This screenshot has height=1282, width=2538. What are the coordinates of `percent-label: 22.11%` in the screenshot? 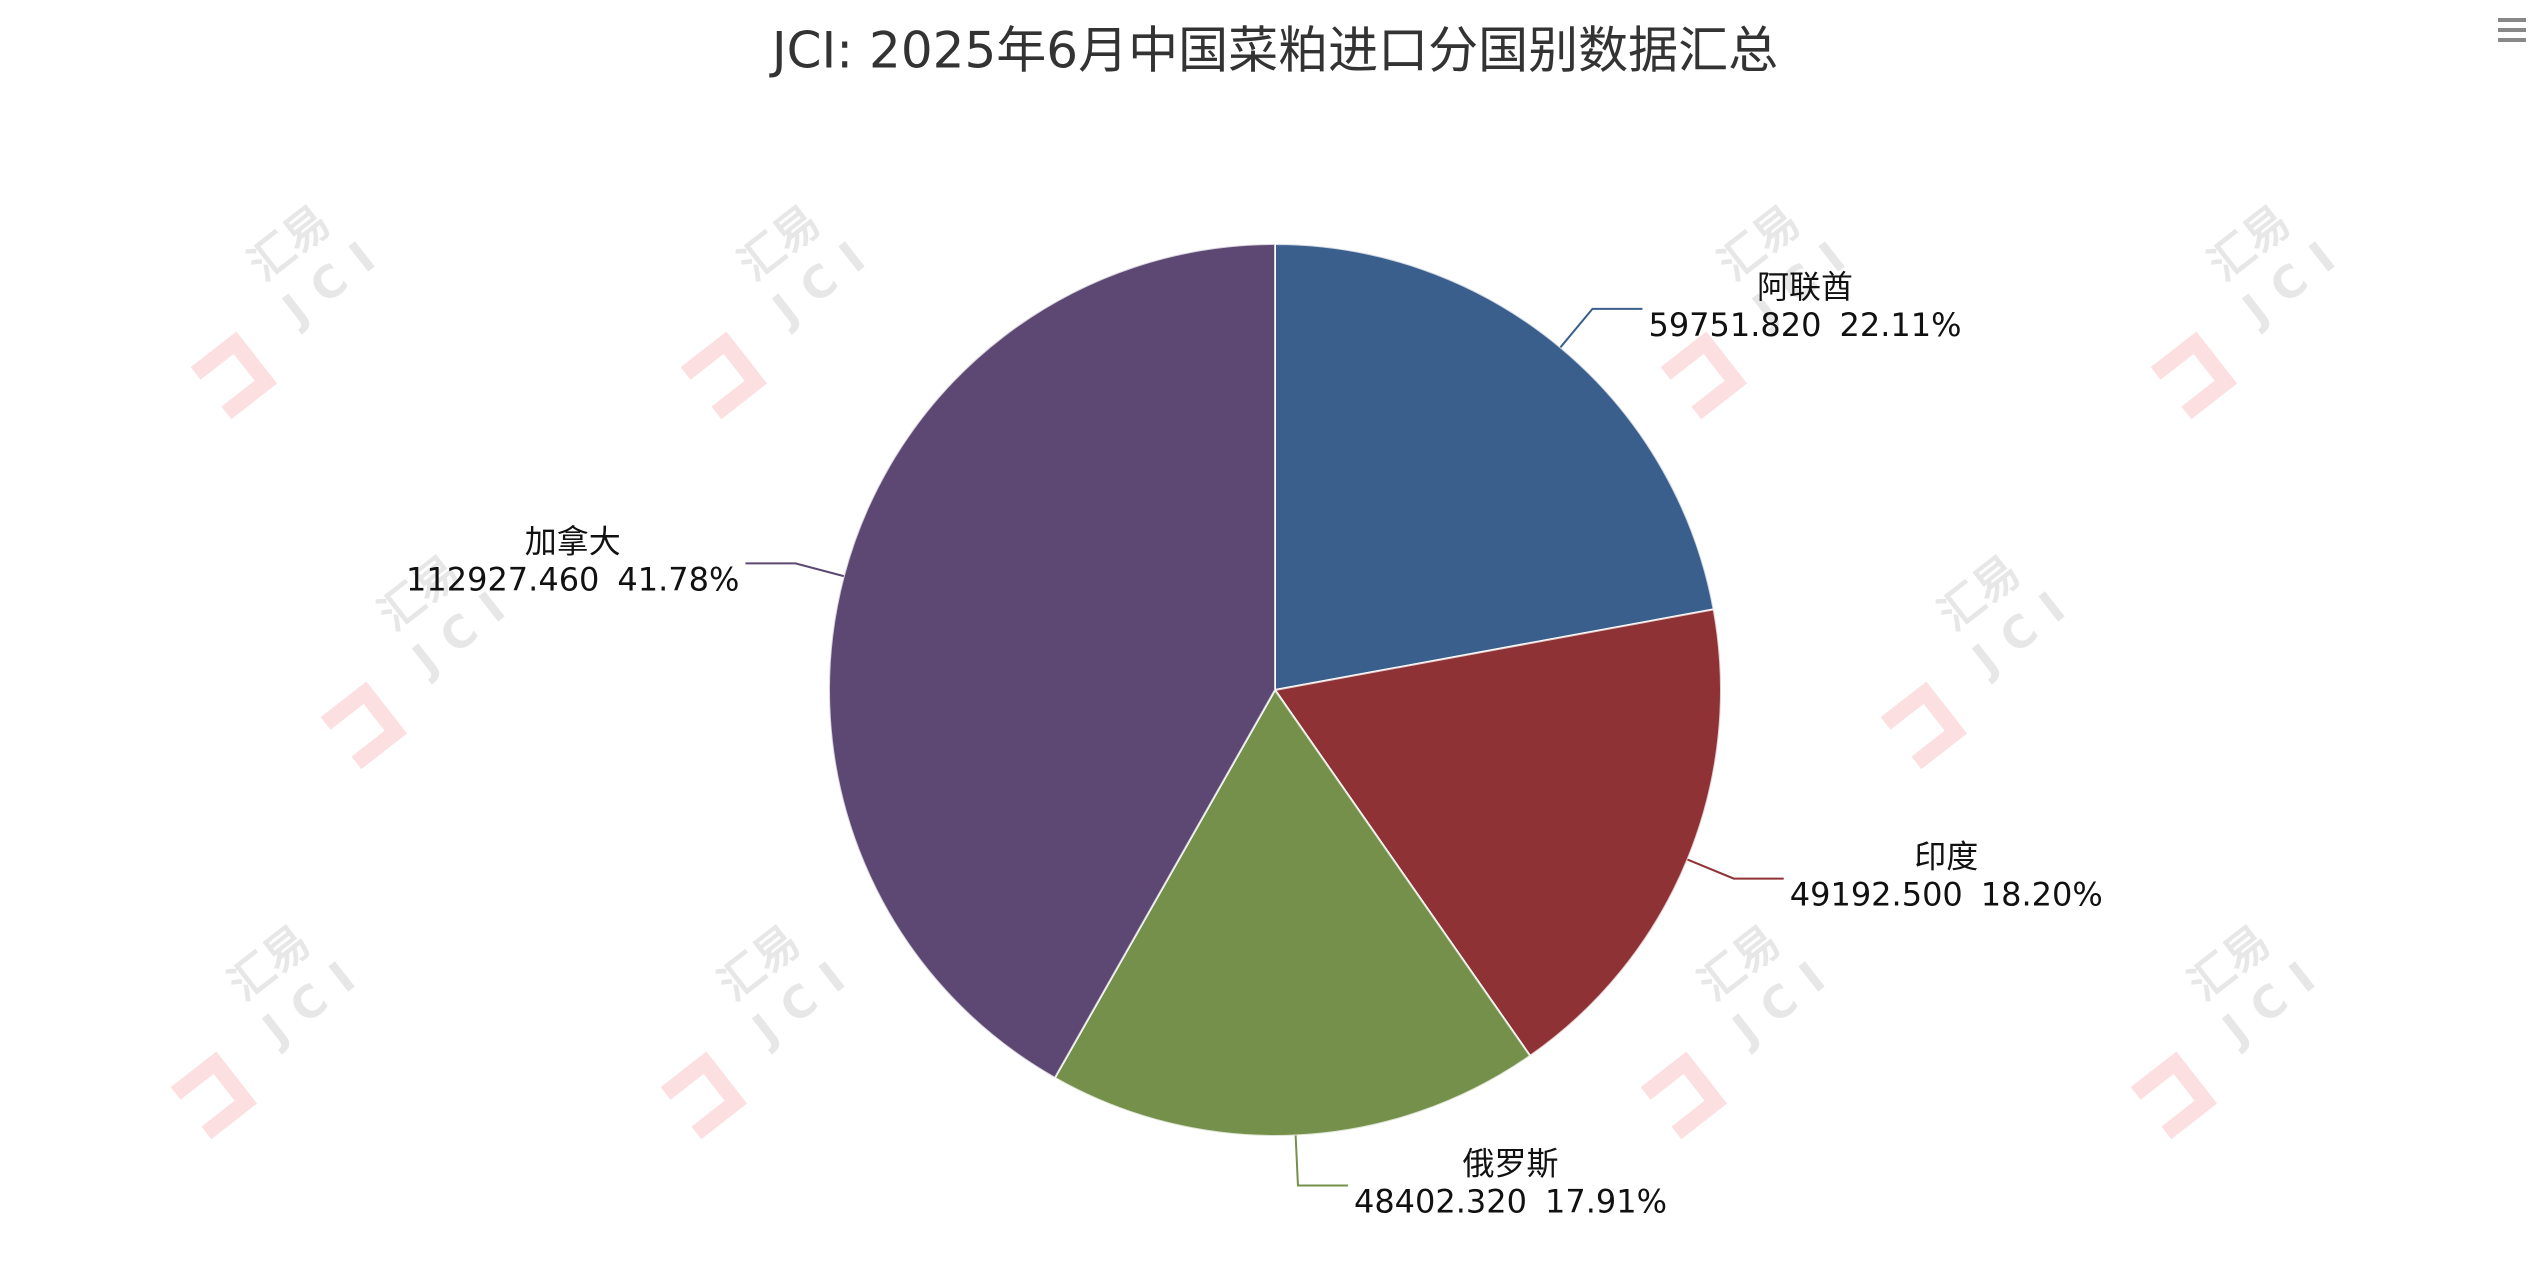 It's located at (1901, 325).